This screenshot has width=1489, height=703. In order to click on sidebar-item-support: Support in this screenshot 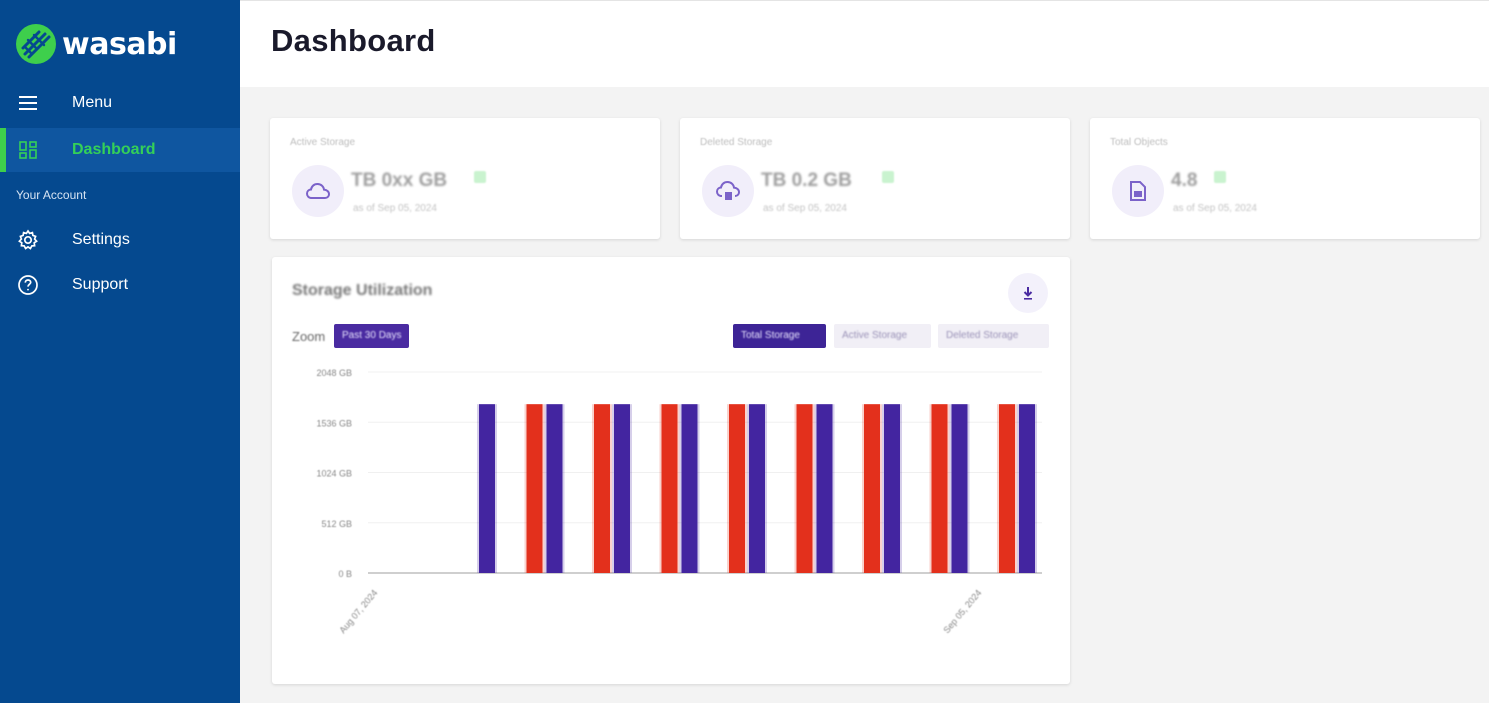, I will do `click(120, 285)`.